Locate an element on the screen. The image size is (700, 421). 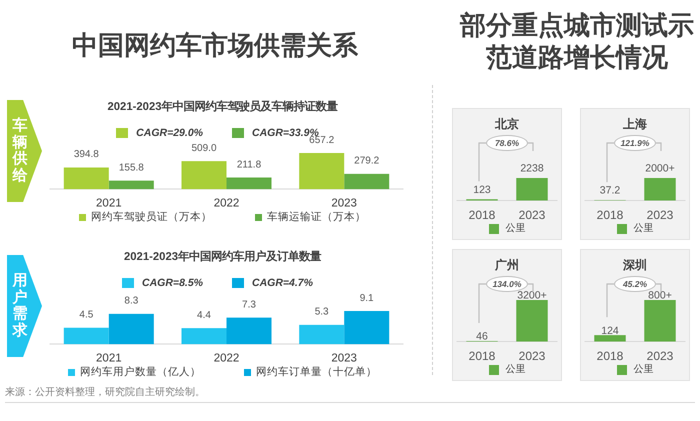
data-label: 5.3 is located at coordinates (322, 312).